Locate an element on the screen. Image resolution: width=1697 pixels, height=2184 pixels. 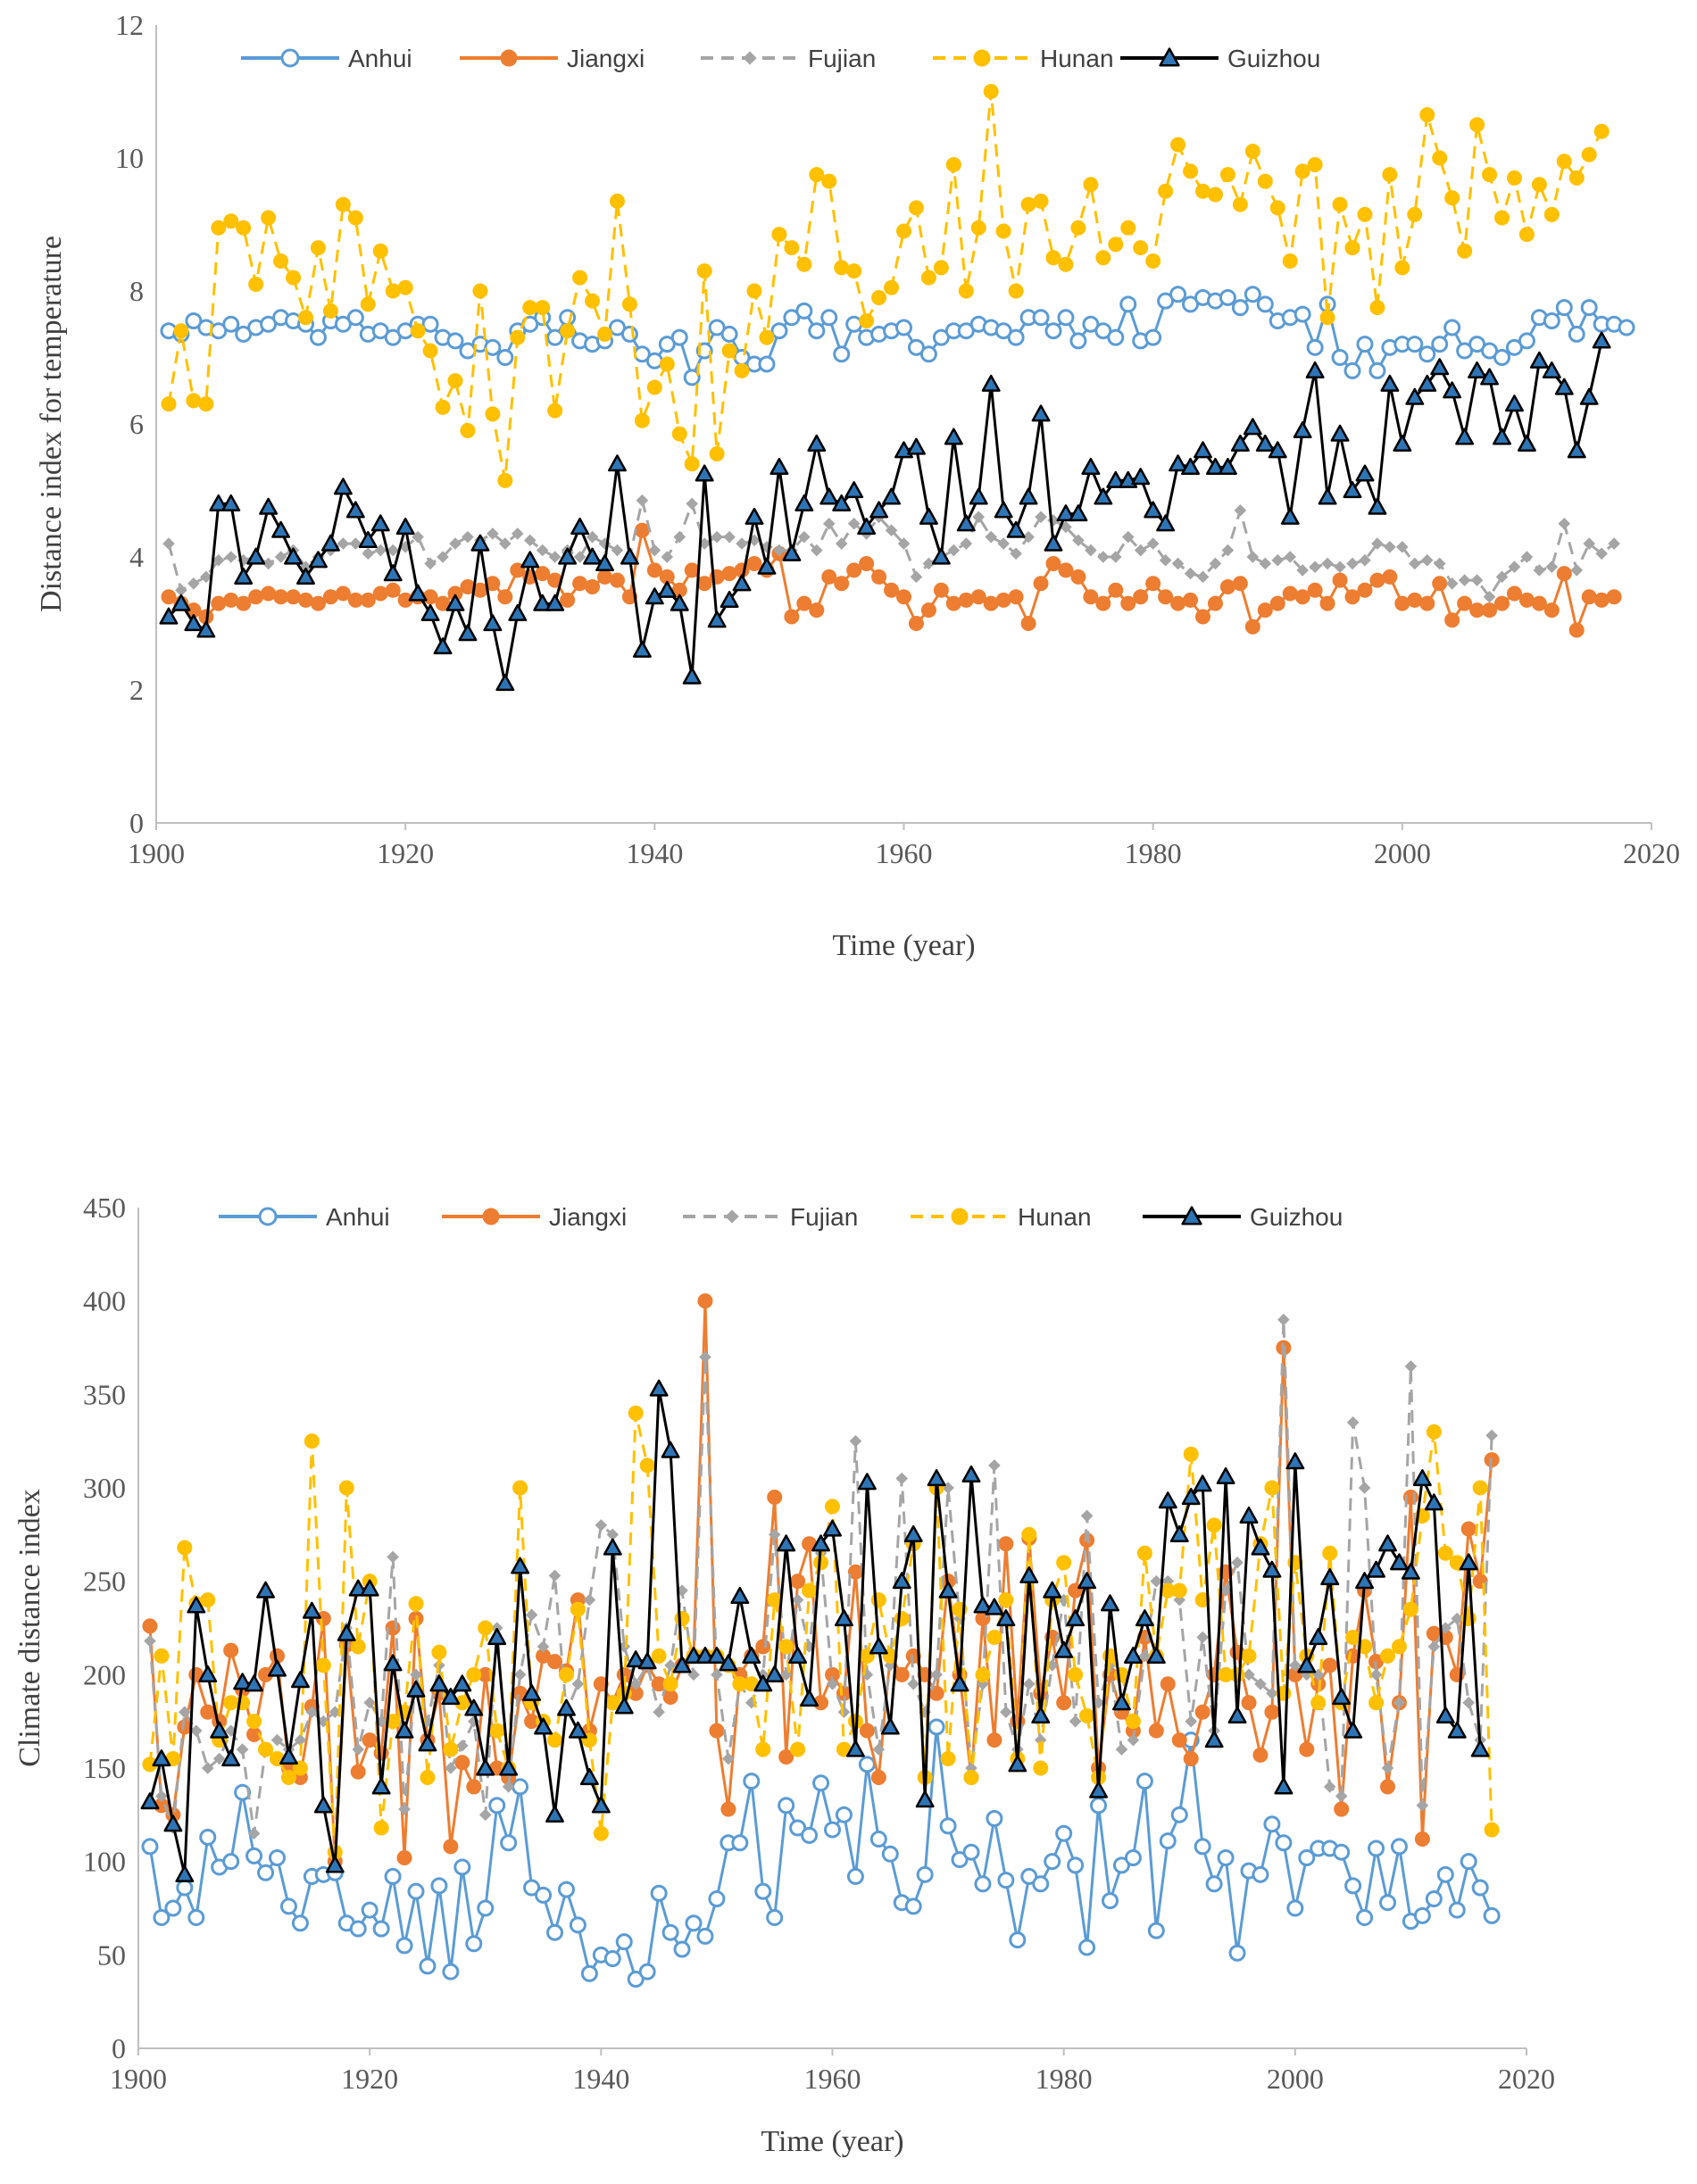
series-jiangxi is located at coordinates (891, 580).